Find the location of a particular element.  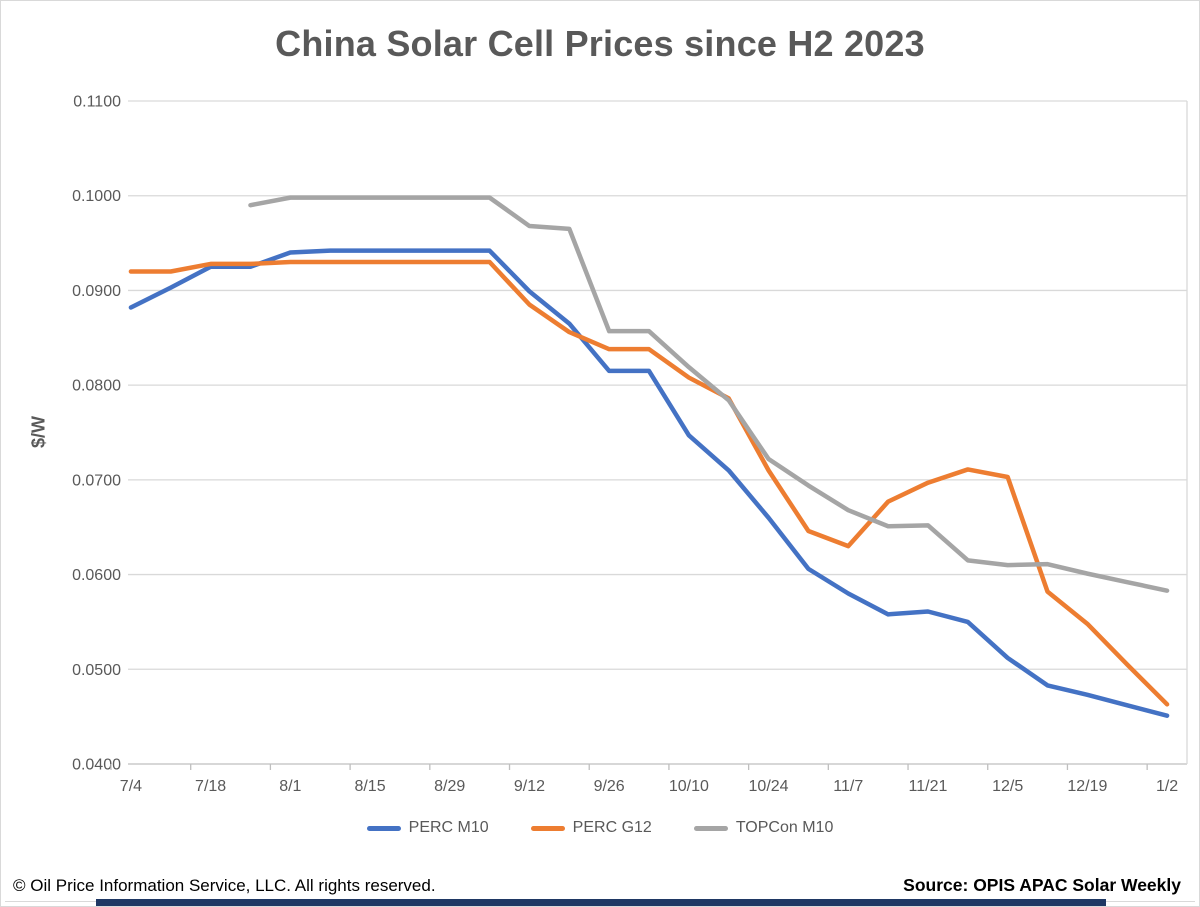

source-text: Source: OPIS APAC Solar Weekly is located at coordinates (1042, 885).